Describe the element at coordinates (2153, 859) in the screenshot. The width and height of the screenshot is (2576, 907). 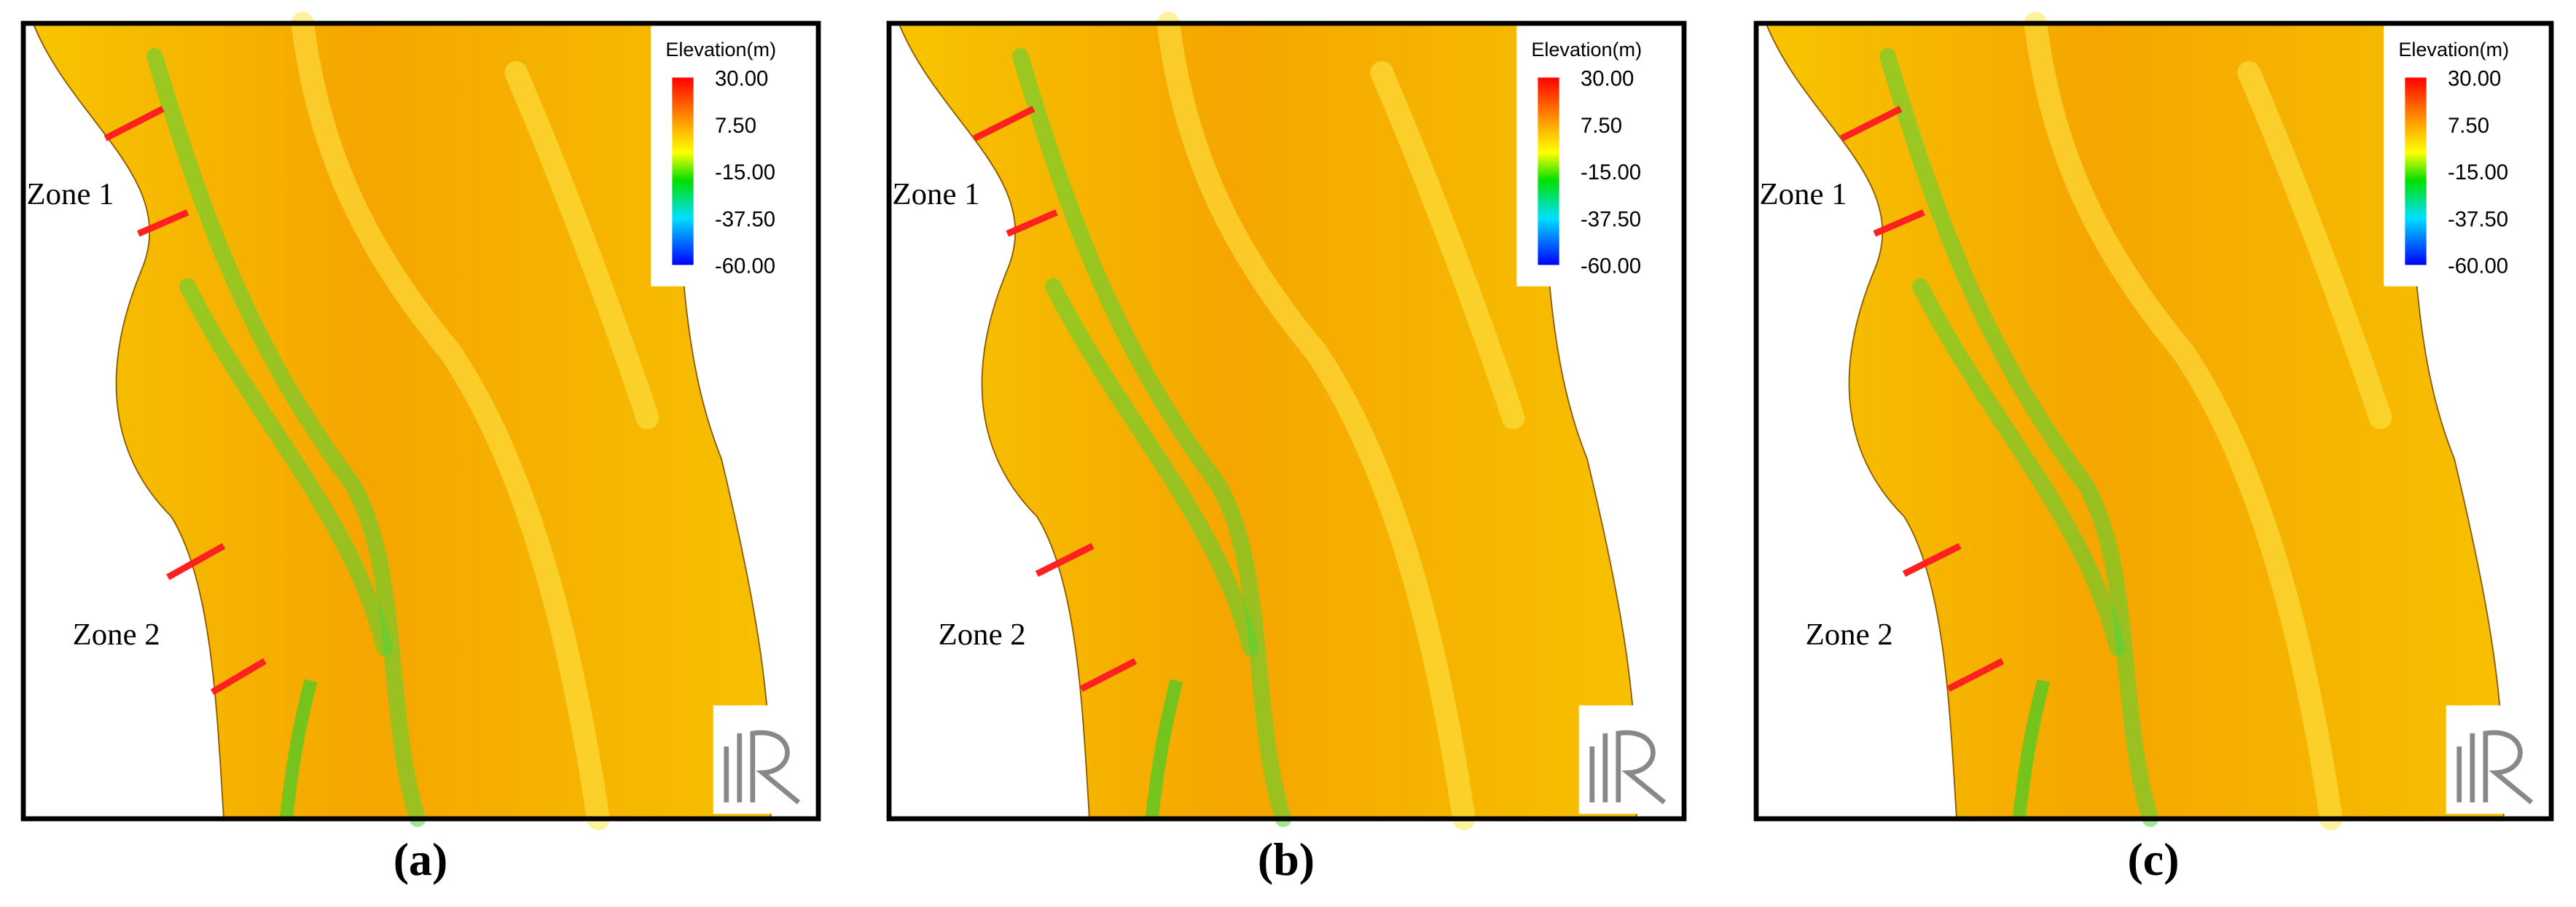
I see `panel-label: (c)` at that location.